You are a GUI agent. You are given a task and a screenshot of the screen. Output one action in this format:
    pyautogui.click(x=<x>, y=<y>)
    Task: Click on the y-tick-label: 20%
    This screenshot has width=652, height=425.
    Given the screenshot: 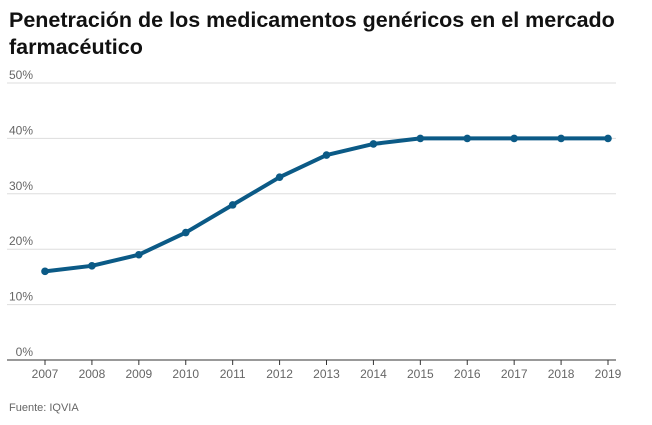 What is the action you would take?
    pyautogui.click(x=21, y=241)
    